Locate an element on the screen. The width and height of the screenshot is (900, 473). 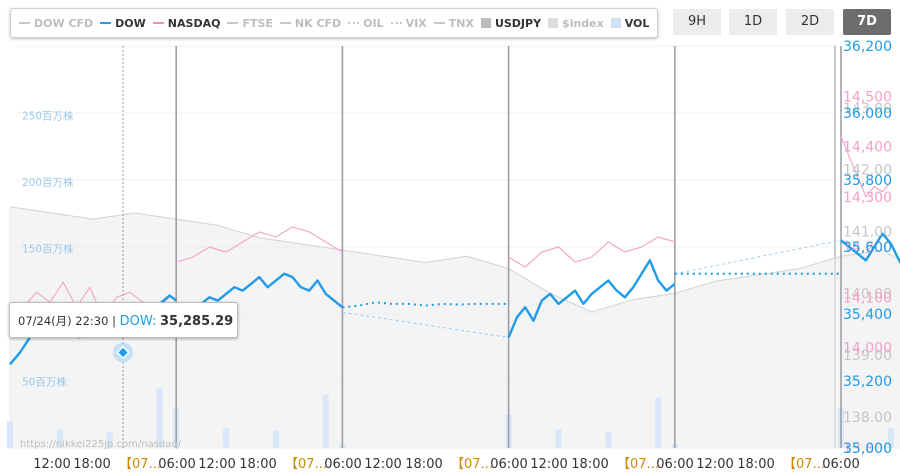
usdjpy-tick-label: 139.00 is located at coordinates (867, 356).